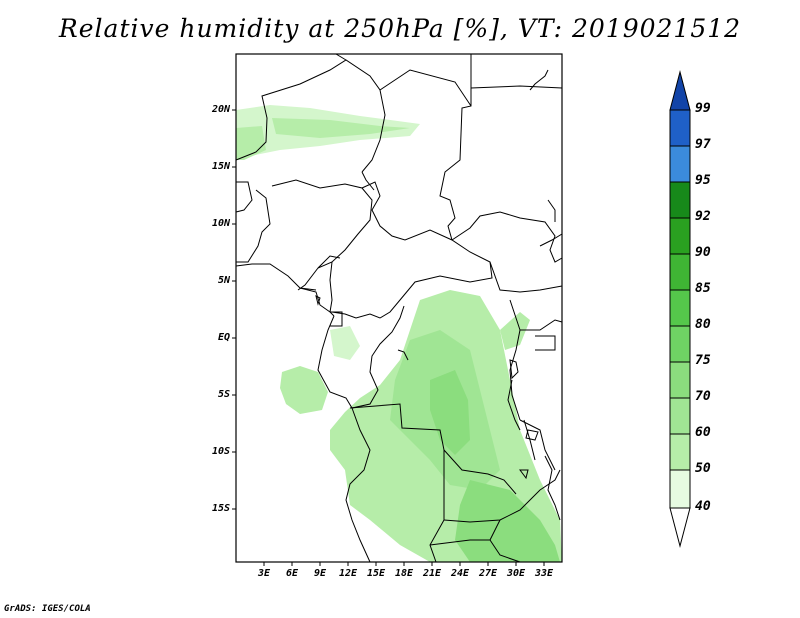  I want to click on lon-label-30e: 30E, so click(516, 573).